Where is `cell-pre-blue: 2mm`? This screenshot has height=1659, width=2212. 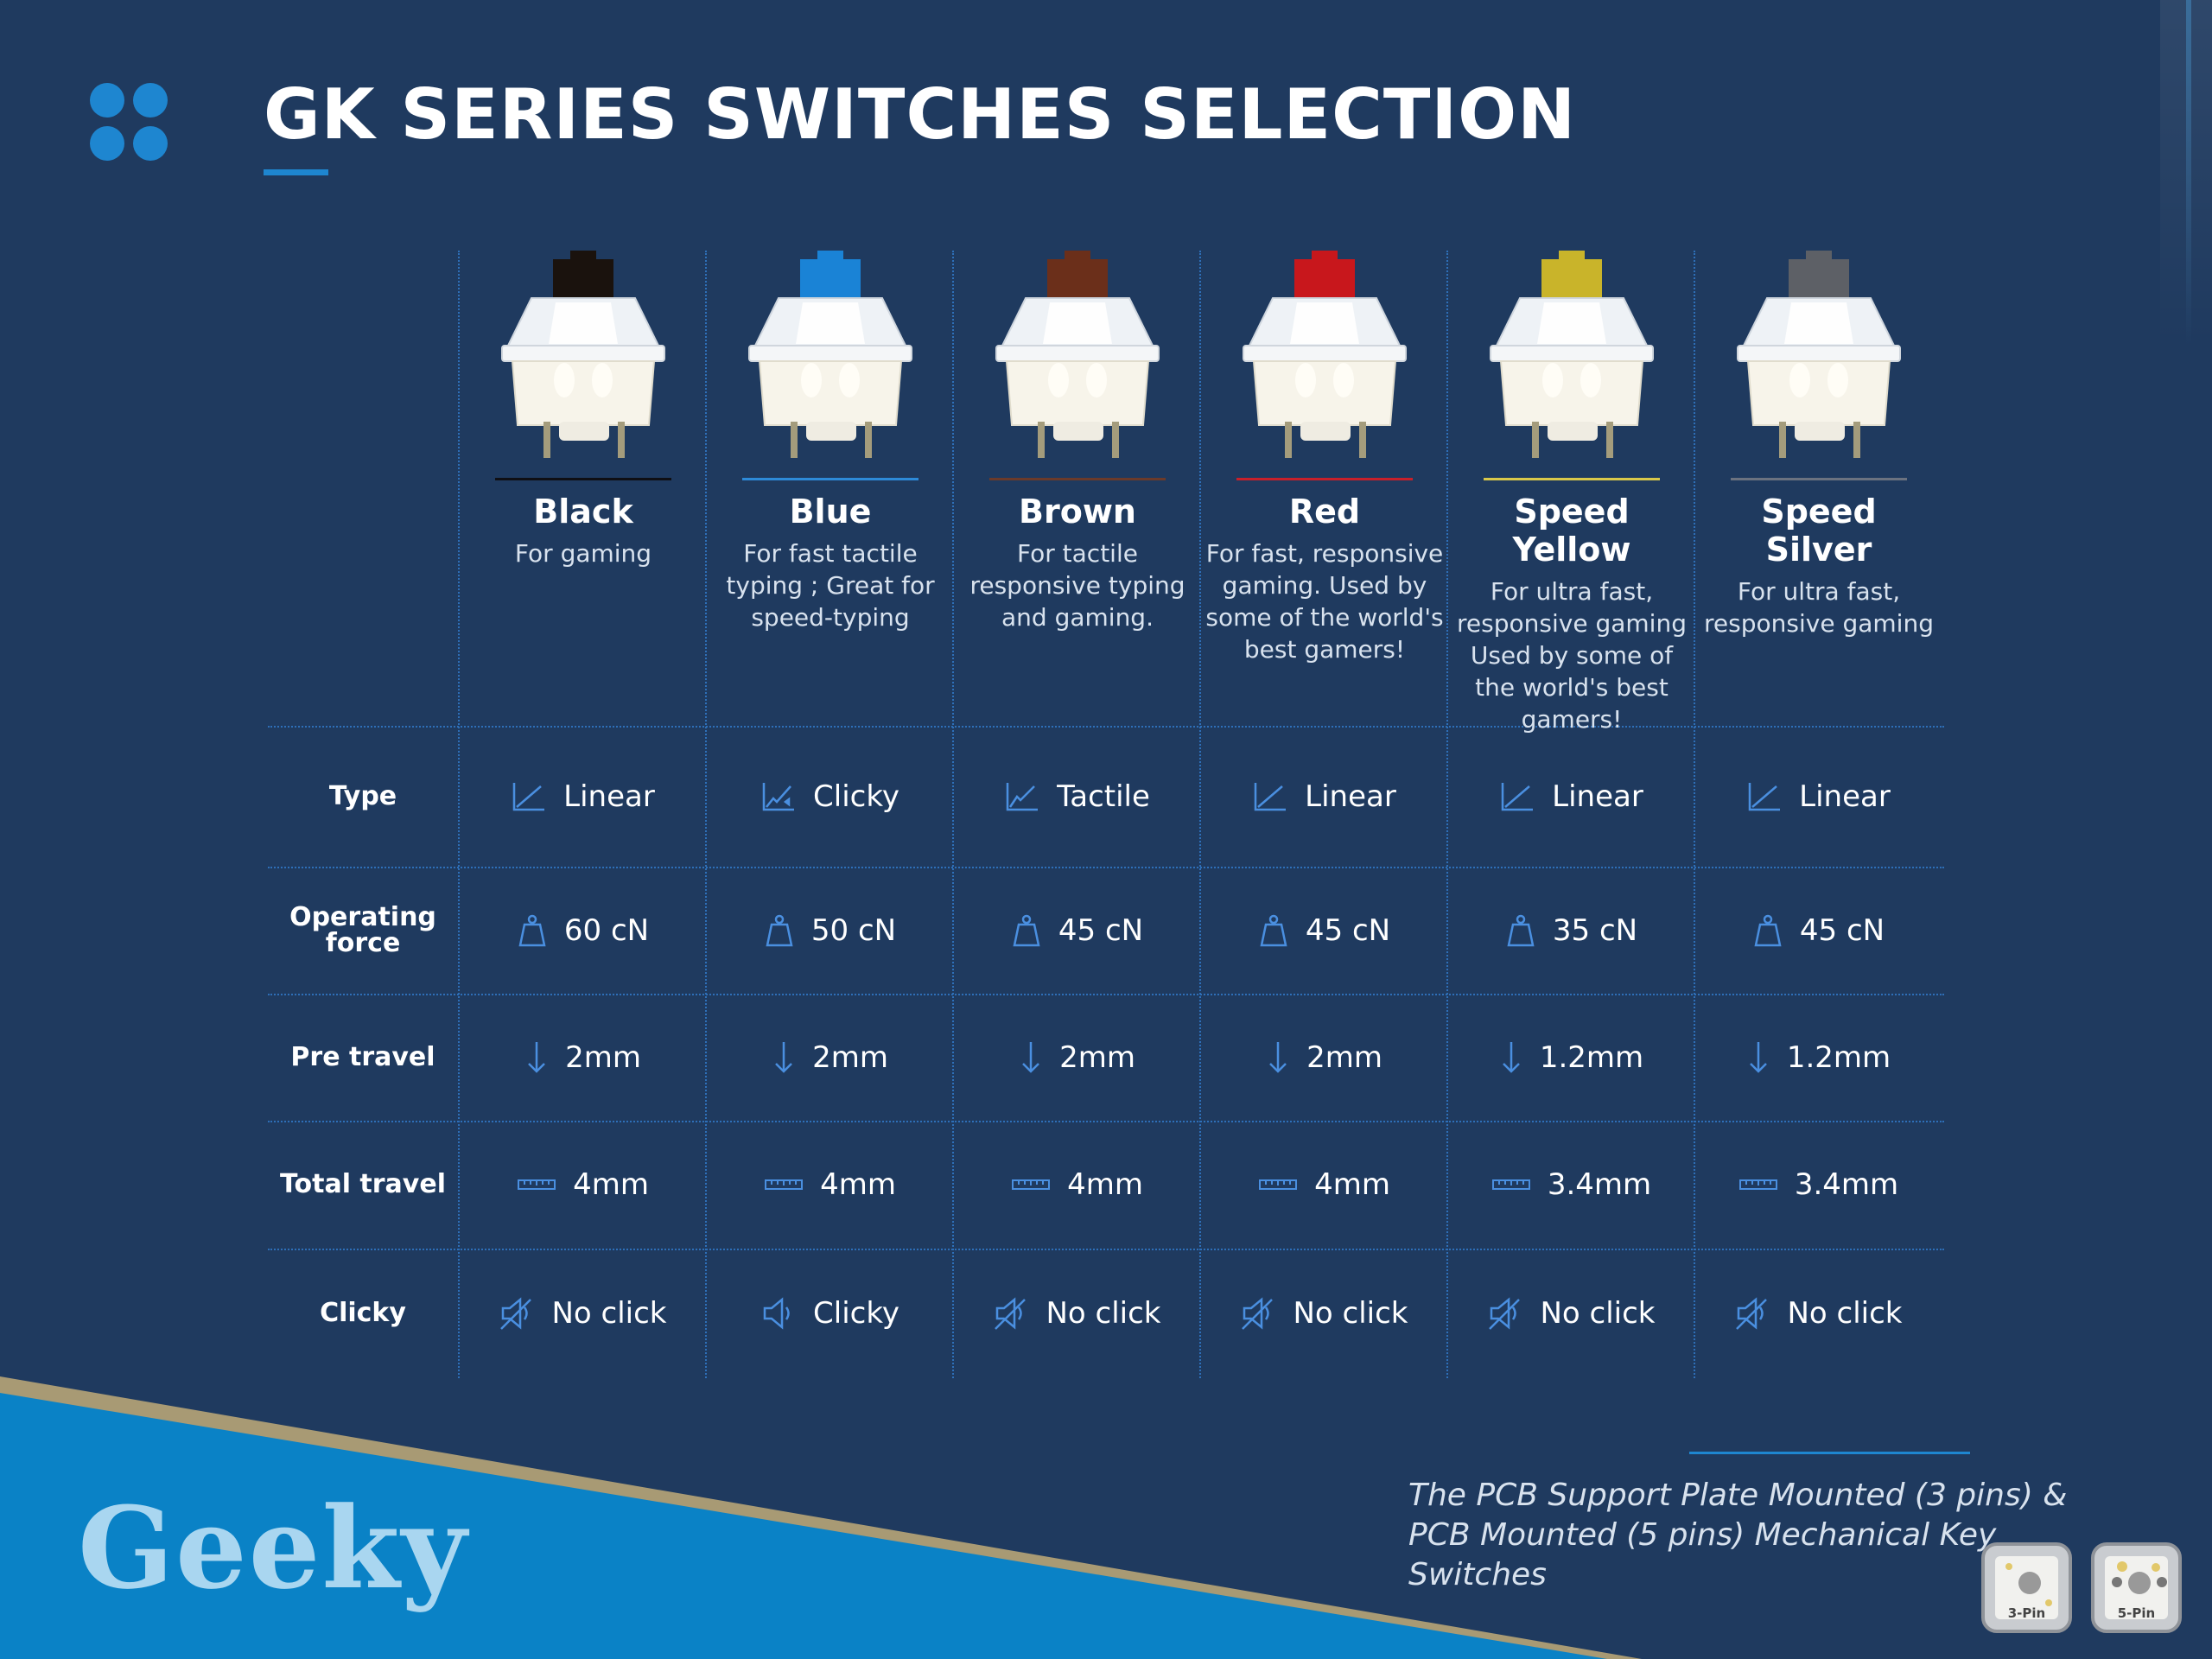
cell-pre-blue: 2mm is located at coordinates (830, 1057).